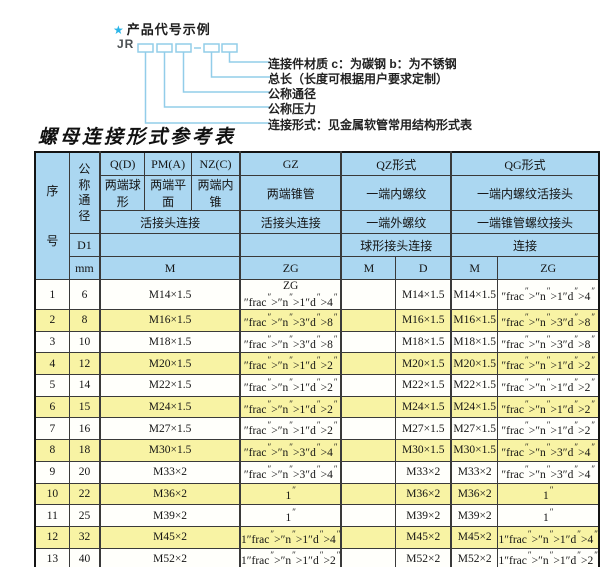 The image size is (600, 567). What do you see at coordinates (126, 44) in the screenshot?
I see `product-code-prefix: JR` at bounding box center [126, 44].